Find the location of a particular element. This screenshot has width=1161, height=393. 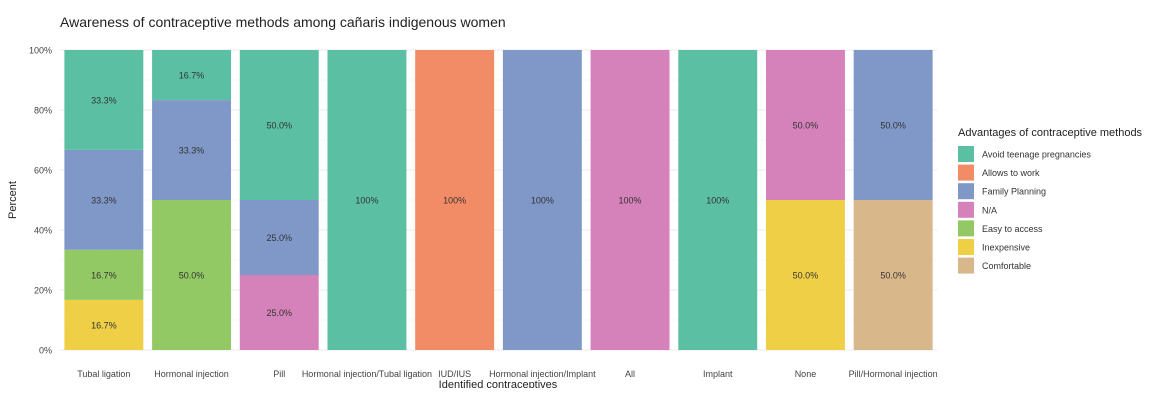

x-tick-label: Hormonal injection/Tubal ligation is located at coordinates (367, 374).